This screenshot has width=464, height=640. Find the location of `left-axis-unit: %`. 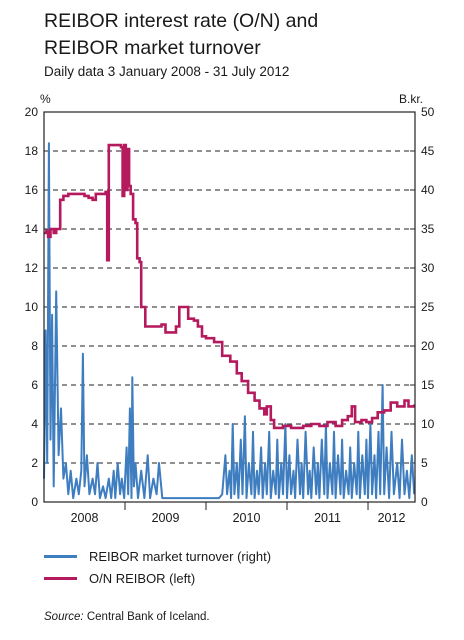

left-axis-unit: % is located at coordinates (45, 99).